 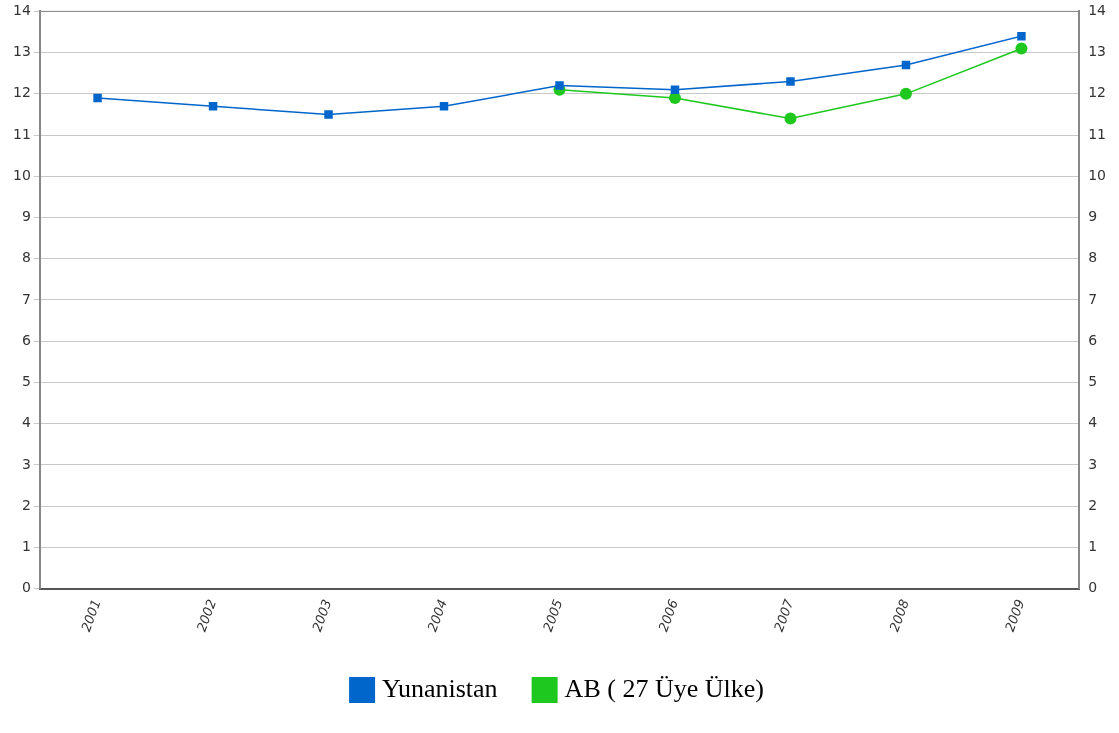 What do you see at coordinates (322, 615) in the screenshot?
I see `x-tick-label: 2003` at bounding box center [322, 615].